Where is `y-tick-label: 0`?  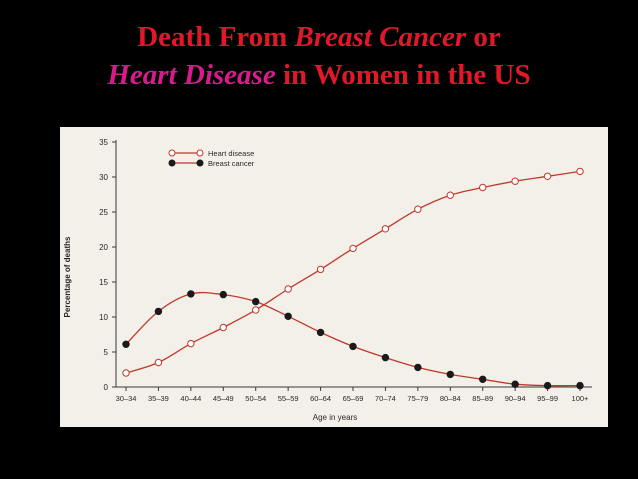
y-tick-label: 0 is located at coordinates (106, 387).